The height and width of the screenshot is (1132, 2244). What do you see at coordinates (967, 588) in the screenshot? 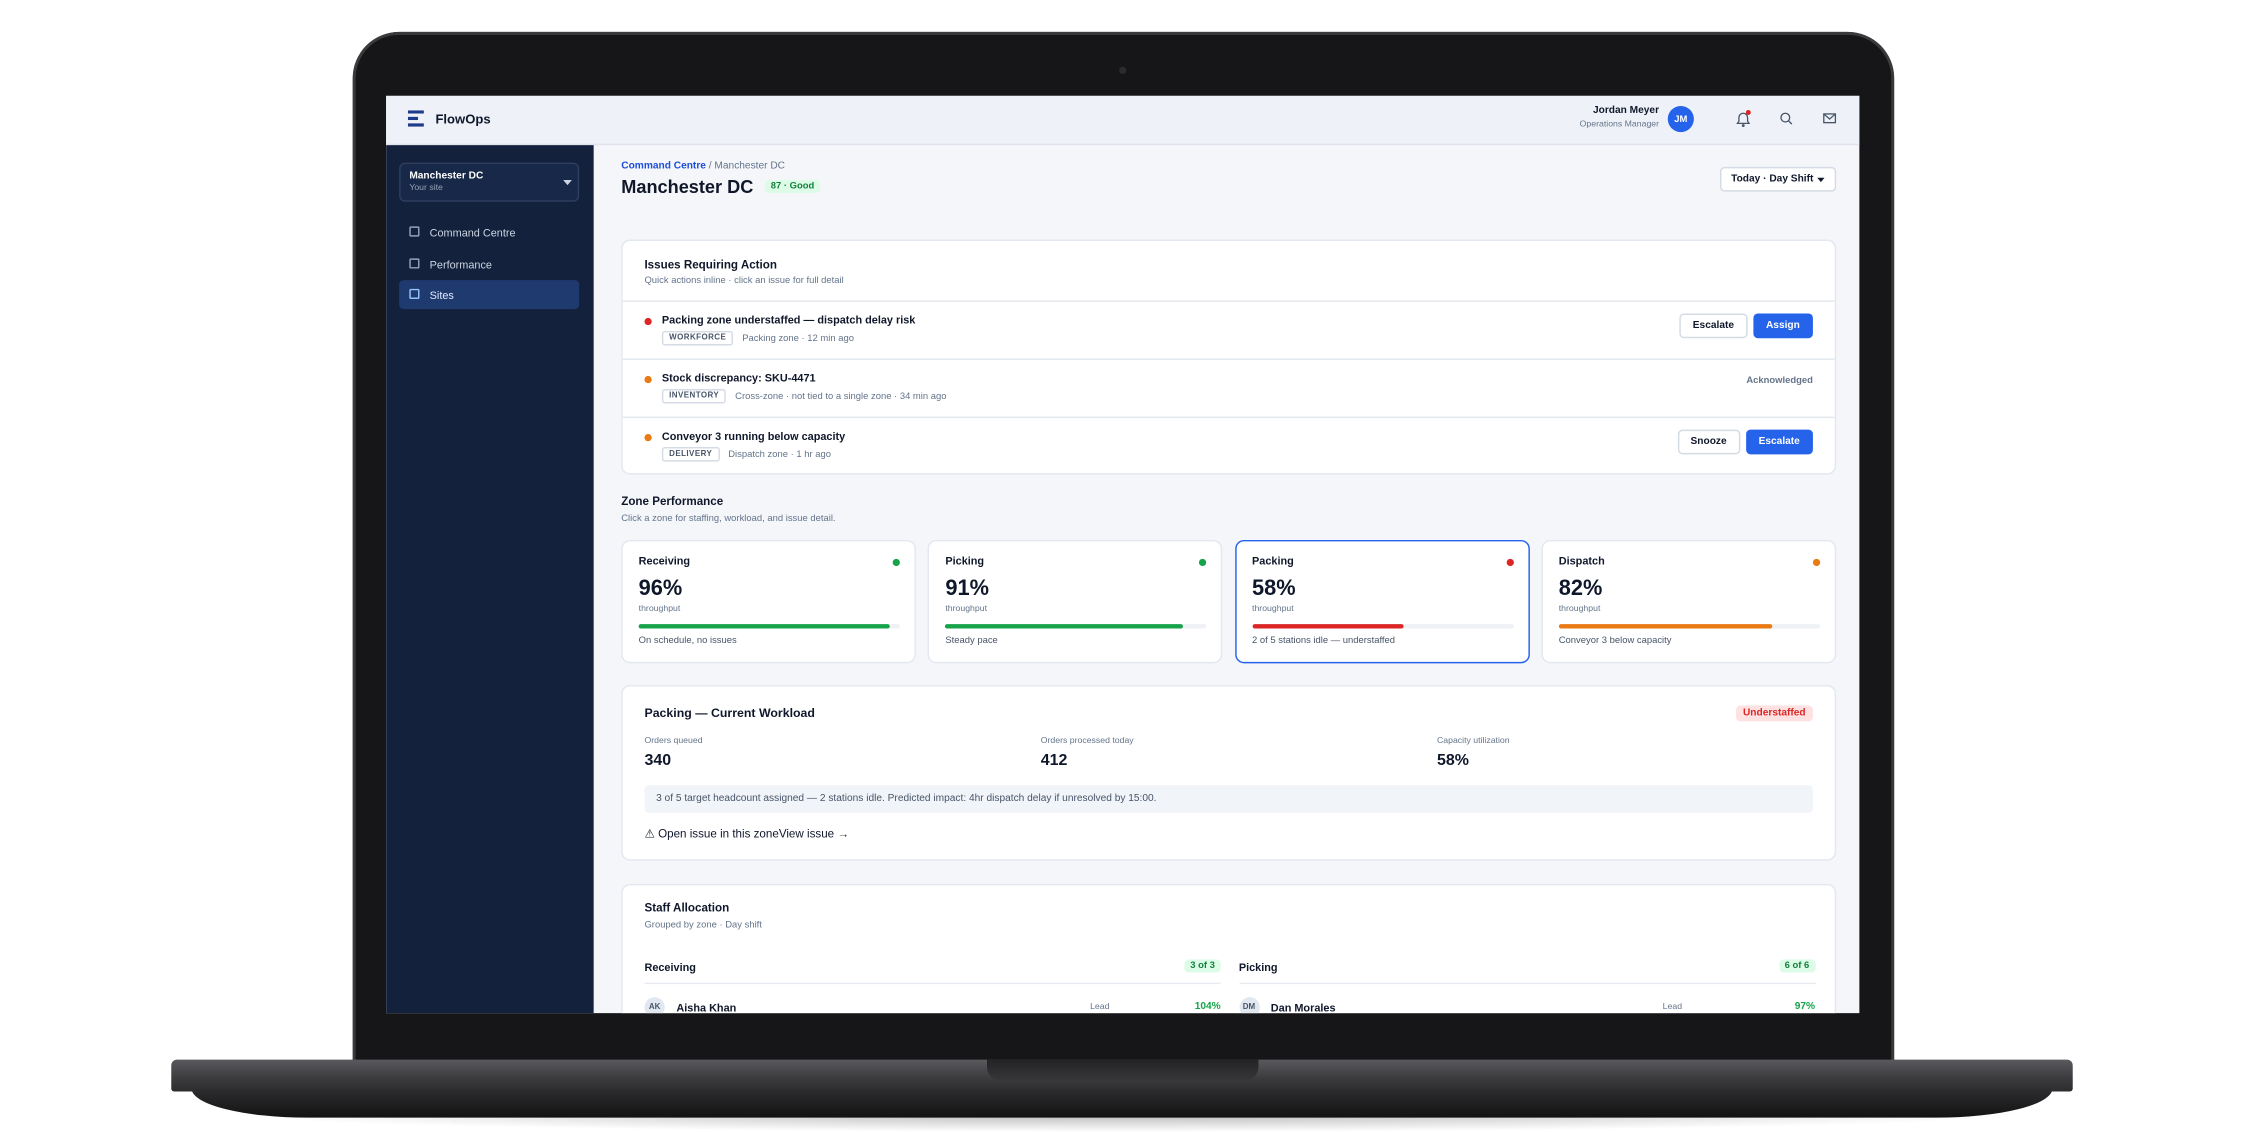
I see `zone-value: 91%` at bounding box center [967, 588].